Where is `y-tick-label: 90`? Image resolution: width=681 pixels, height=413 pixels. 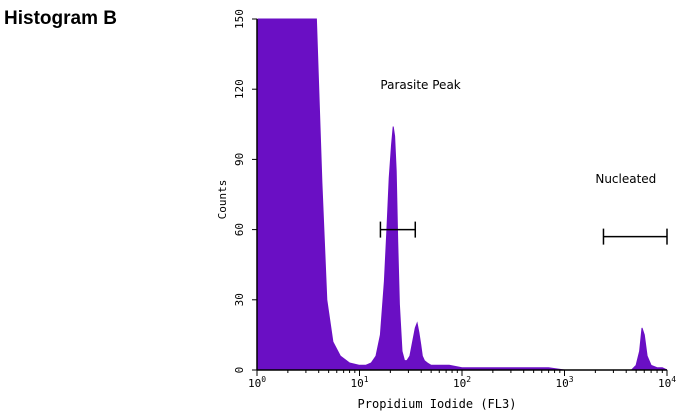
y-tick-label: 90 is located at coordinates (239, 159).